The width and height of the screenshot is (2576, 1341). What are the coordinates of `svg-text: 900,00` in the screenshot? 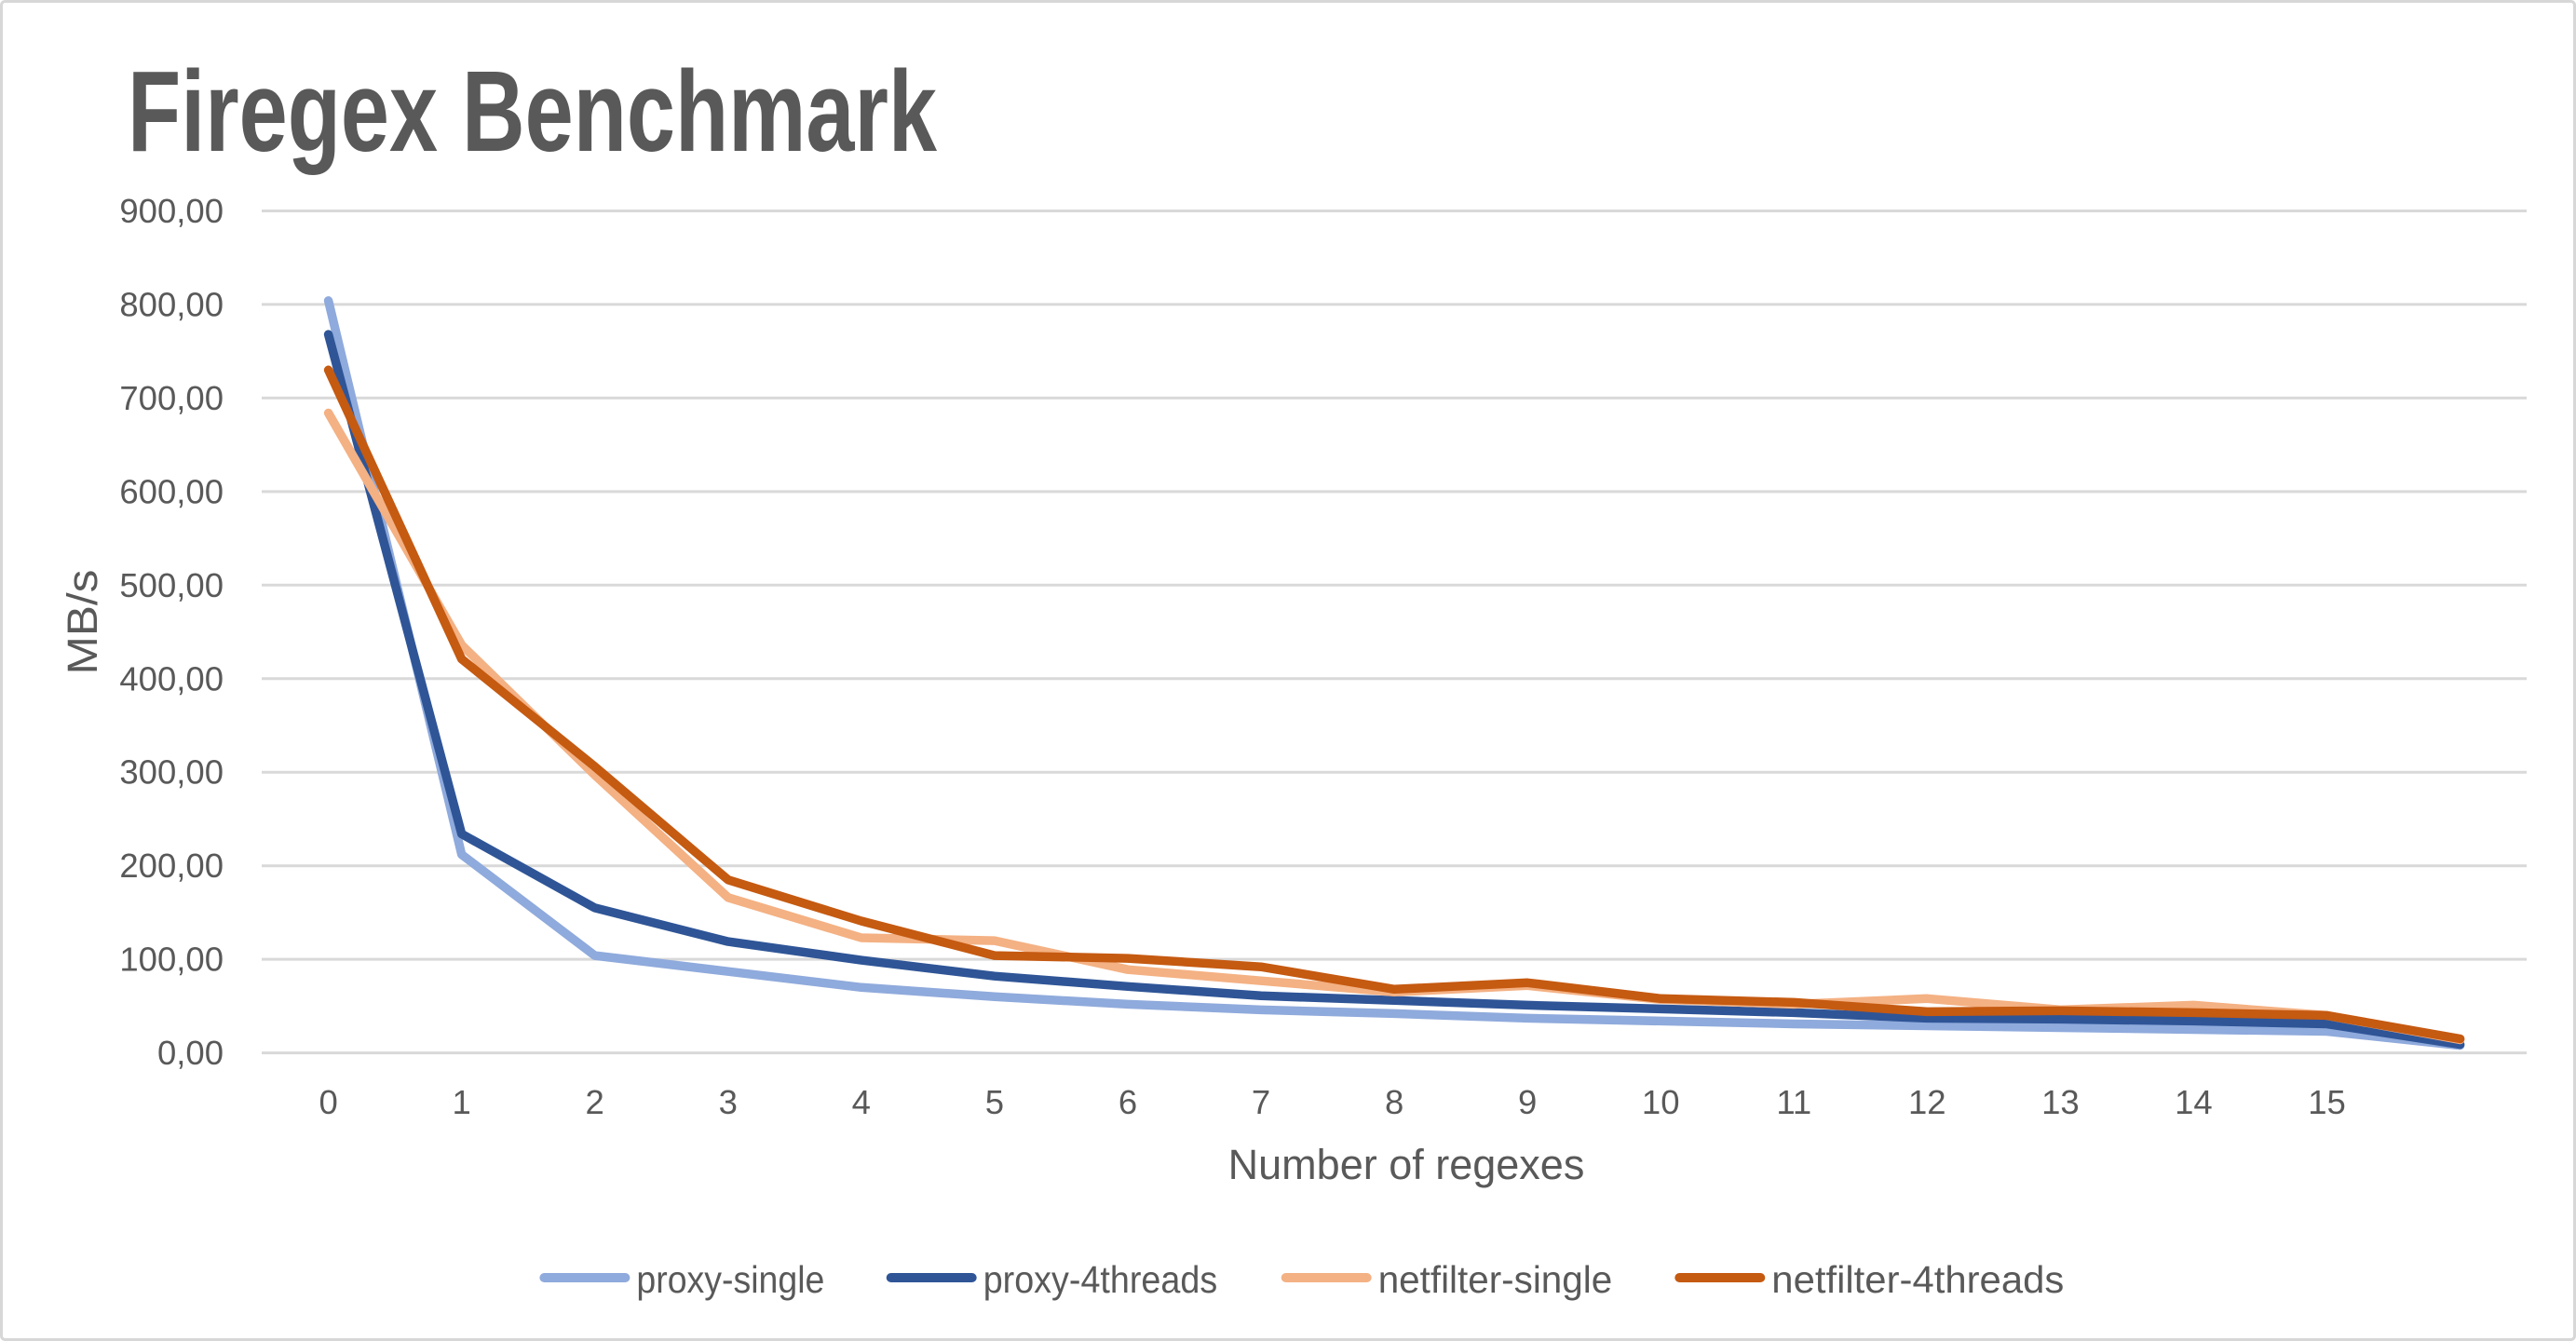 It's located at (171, 211).